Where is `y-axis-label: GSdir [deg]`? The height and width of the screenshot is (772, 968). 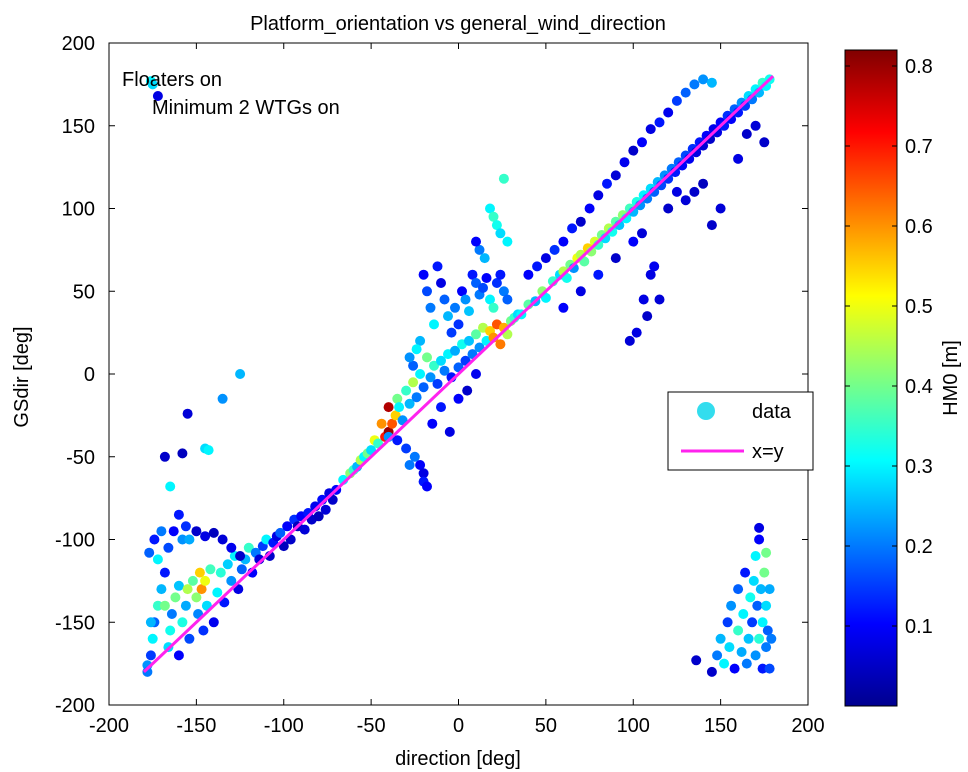 y-axis-label: GSdir [deg] is located at coordinates (22, 376).